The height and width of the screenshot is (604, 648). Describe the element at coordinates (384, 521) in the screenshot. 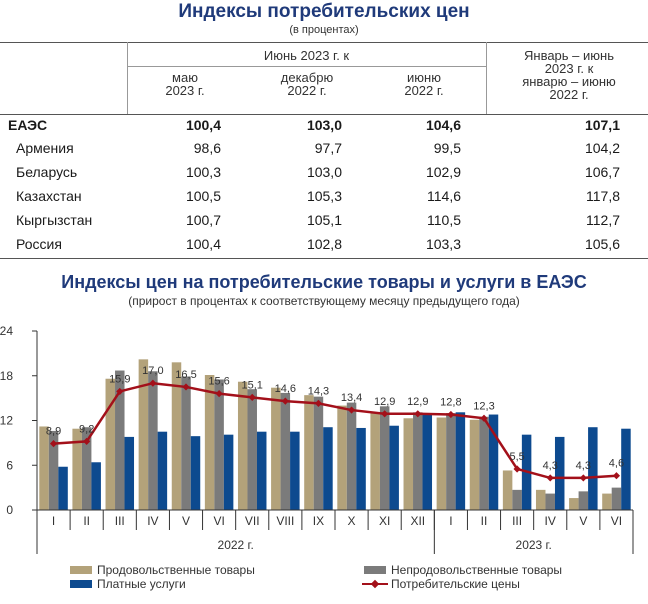

I see `x-tick-label: XI` at that location.